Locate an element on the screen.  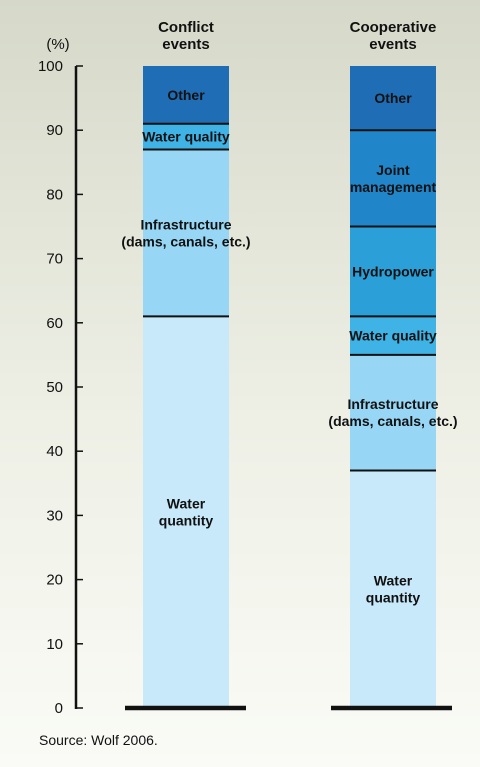
y-tick-label: 100 is located at coordinates (50, 66).